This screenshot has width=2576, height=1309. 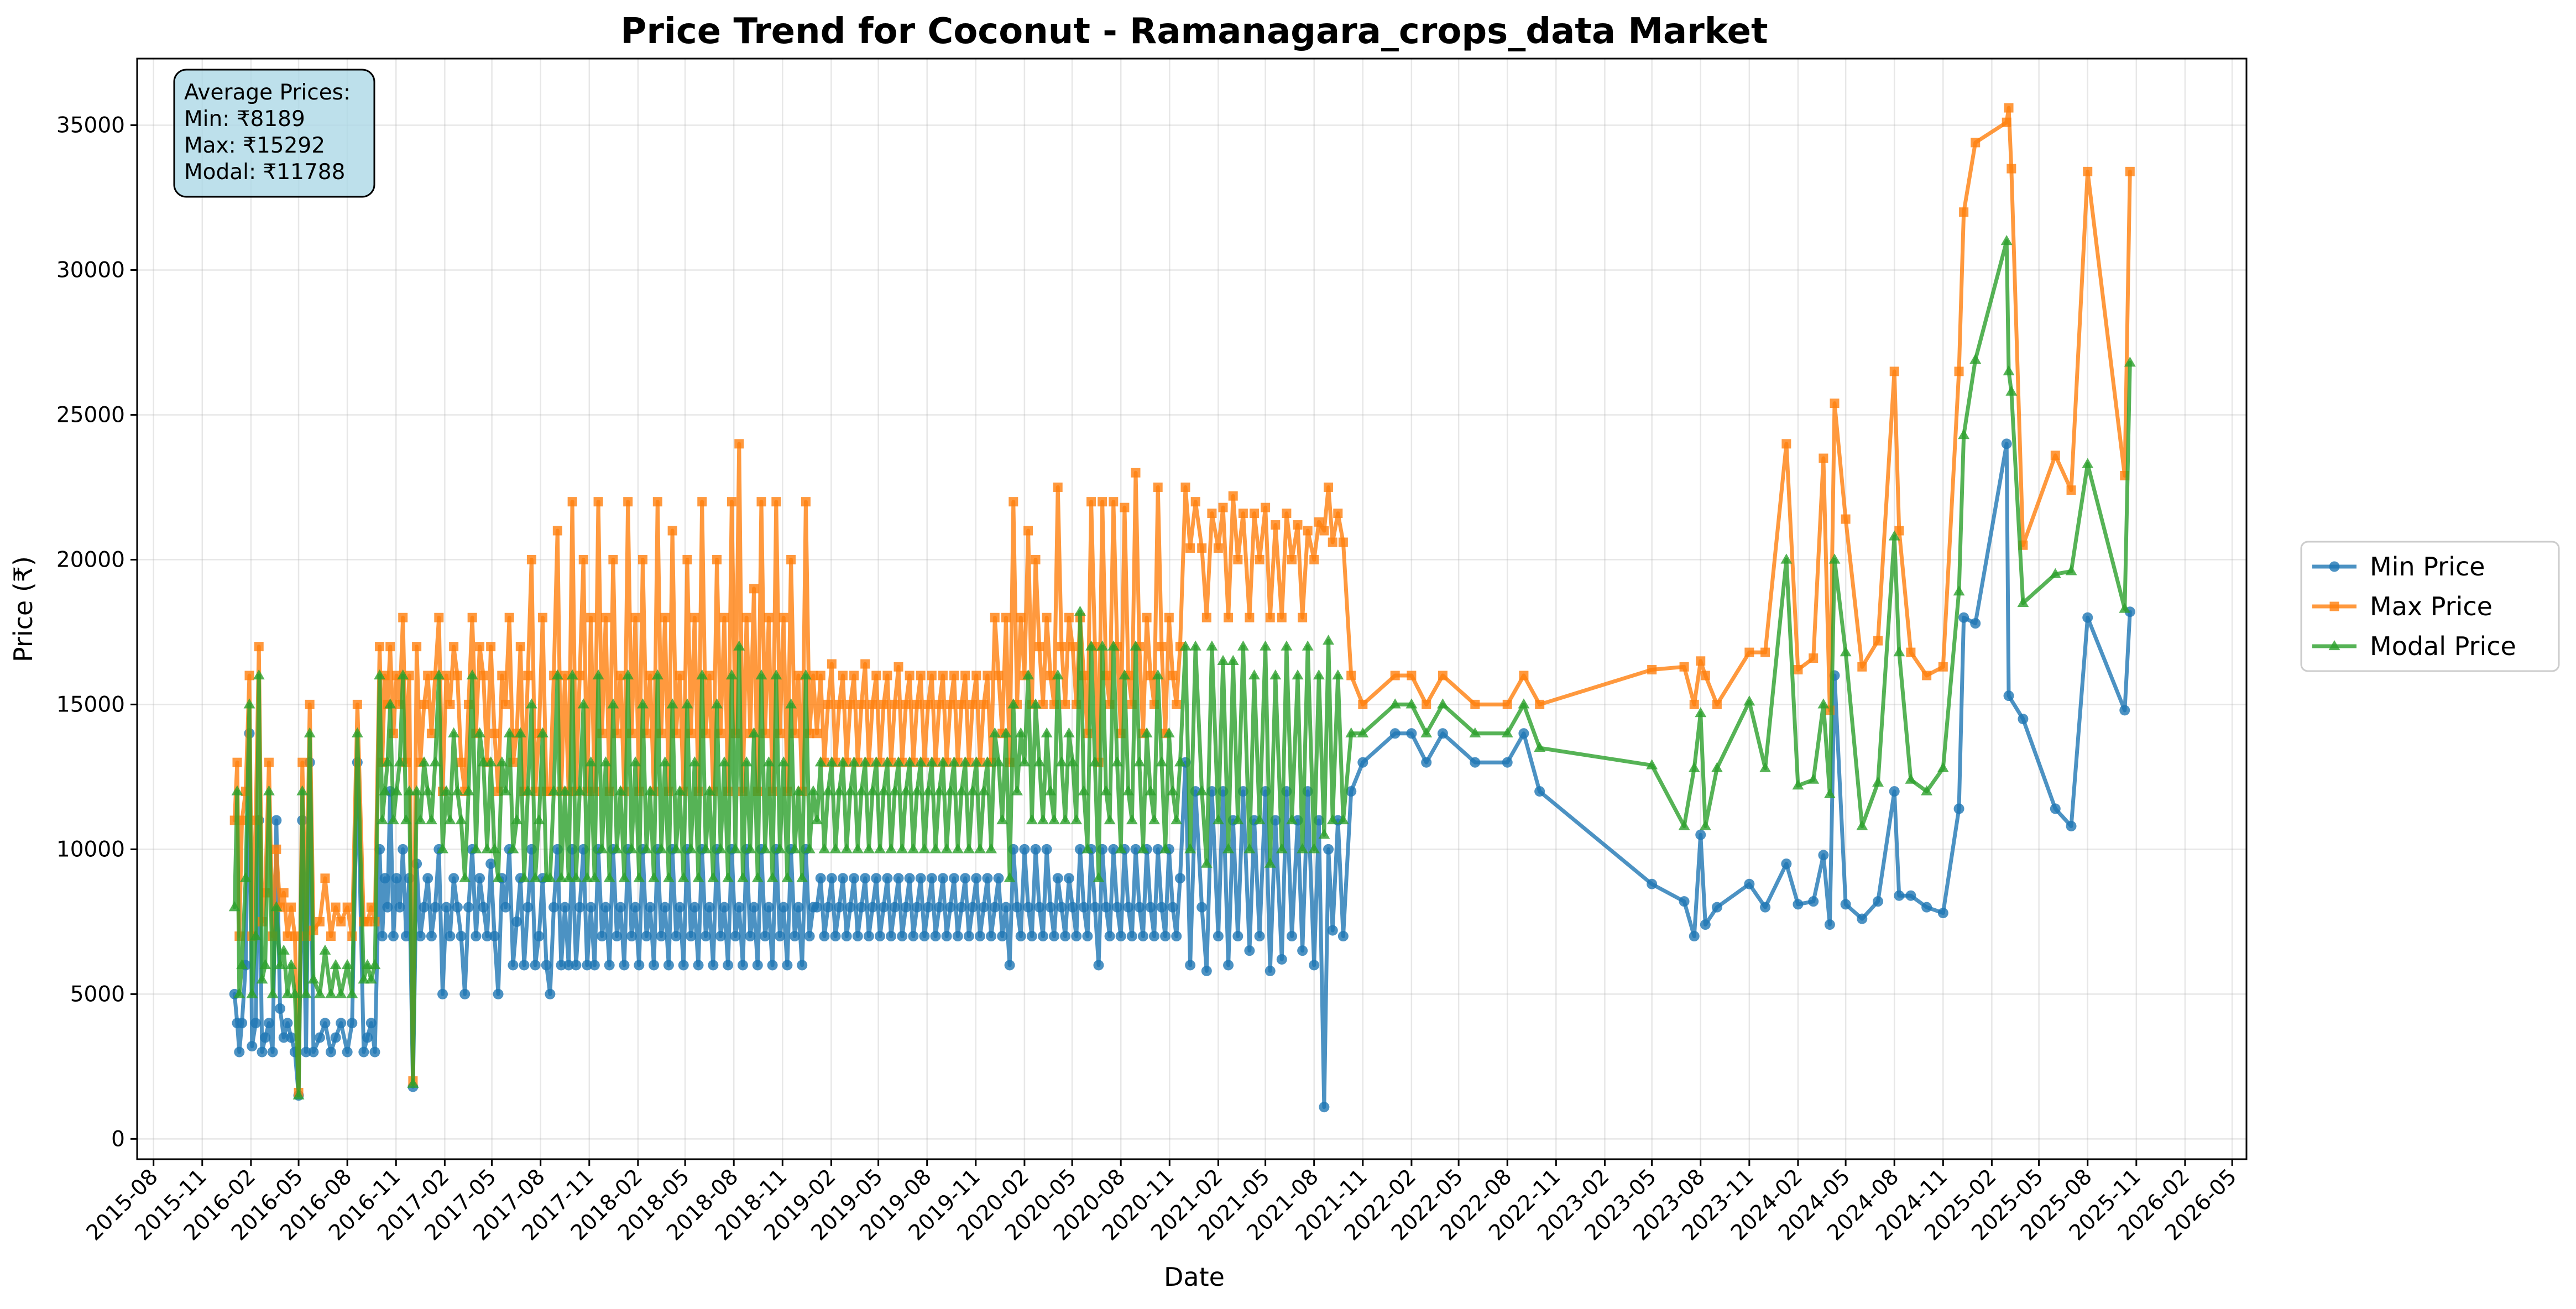 What do you see at coordinates (2334, 645) in the screenshot?
I see `legend-marker-modal-price` at bounding box center [2334, 645].